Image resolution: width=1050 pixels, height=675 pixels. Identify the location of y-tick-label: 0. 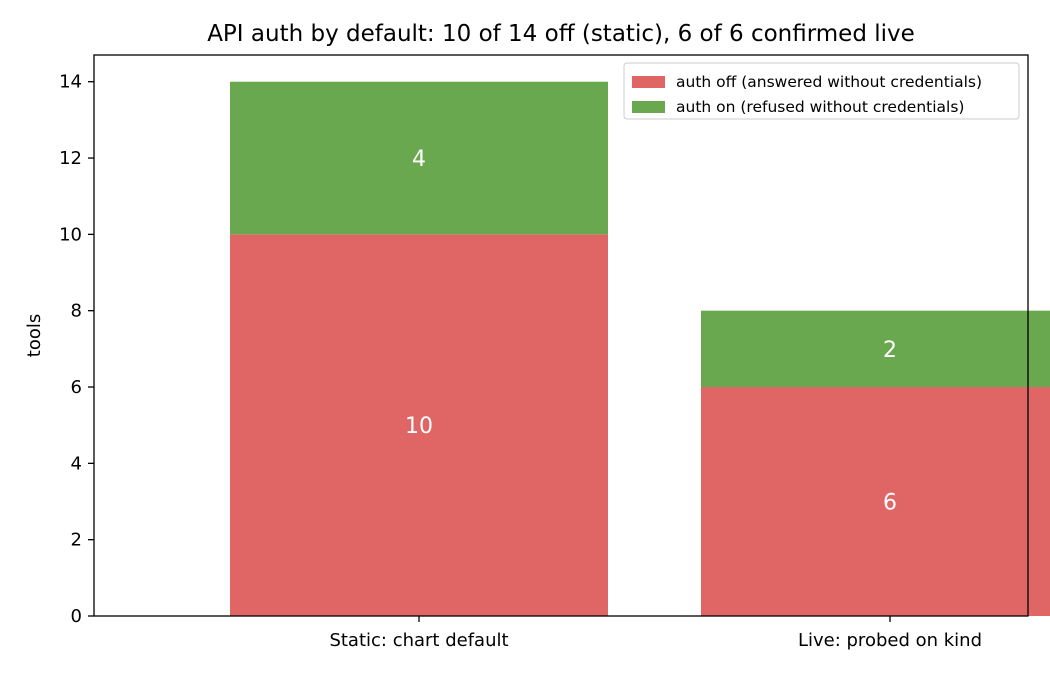
(76, 616).